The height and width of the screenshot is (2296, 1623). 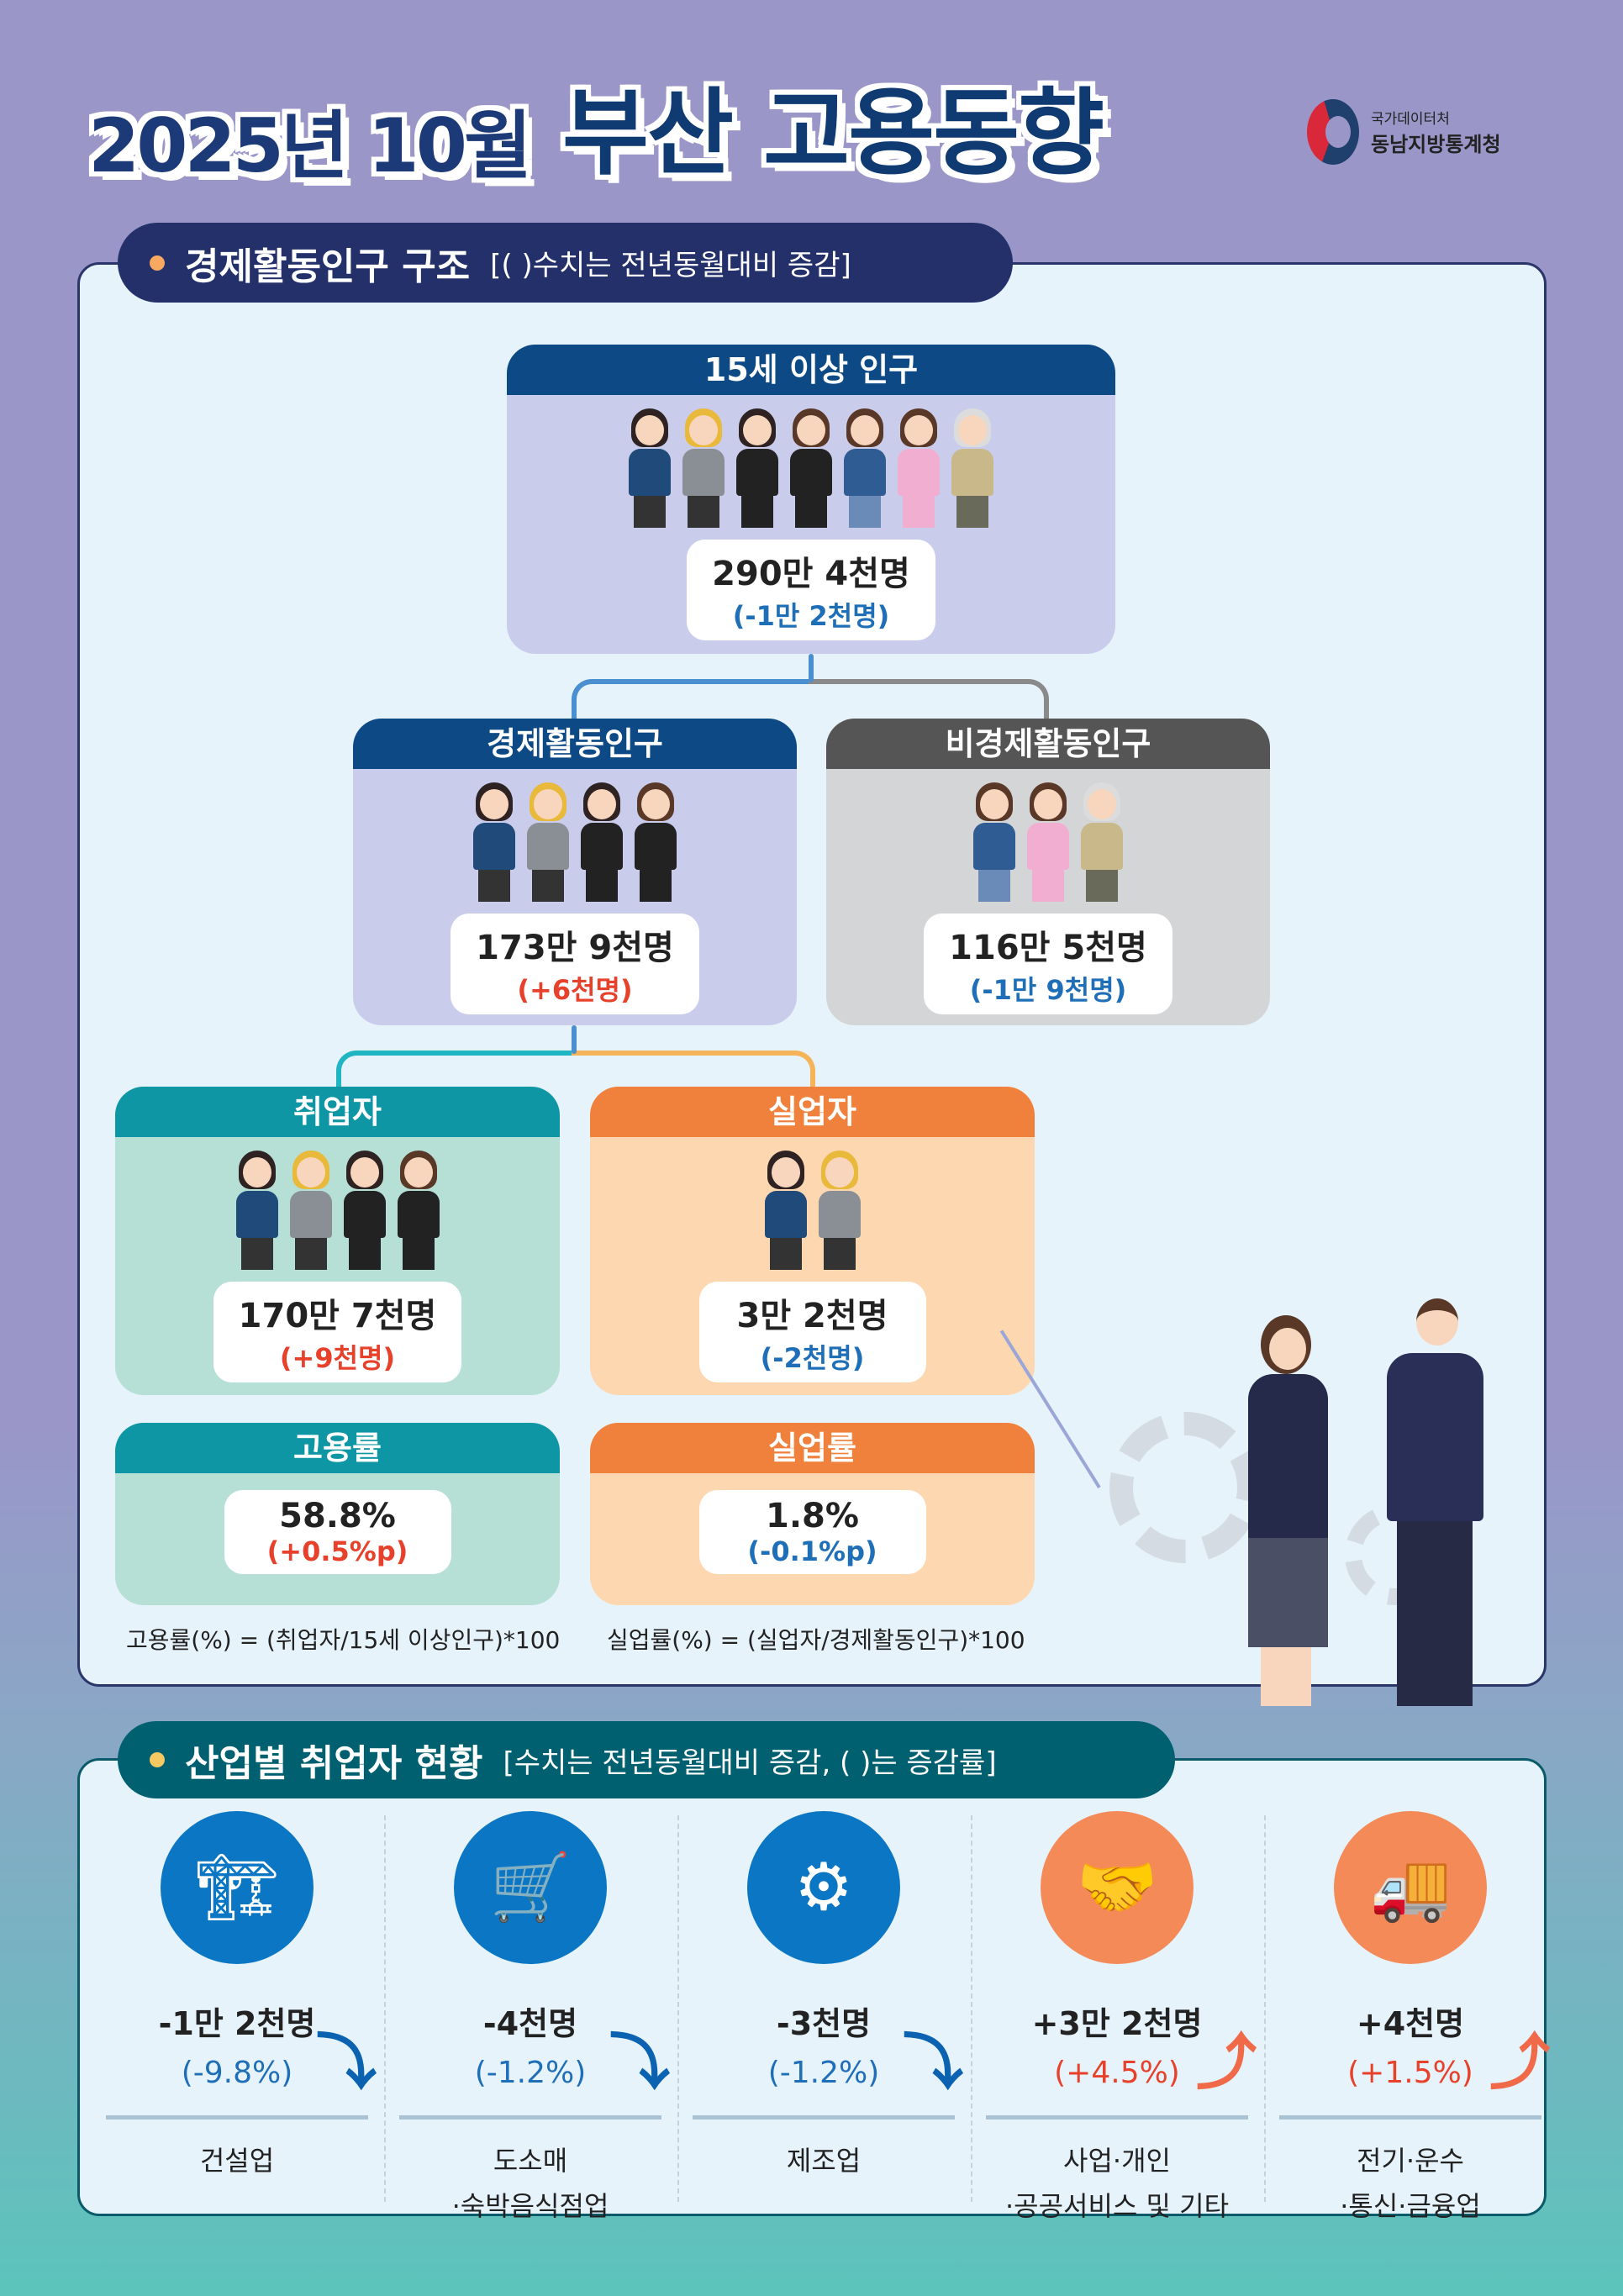 I want to click on section1-header: 경제활동인구 구조 [( )수치는 전년동월대비 증감], so click(x=565, y=263).